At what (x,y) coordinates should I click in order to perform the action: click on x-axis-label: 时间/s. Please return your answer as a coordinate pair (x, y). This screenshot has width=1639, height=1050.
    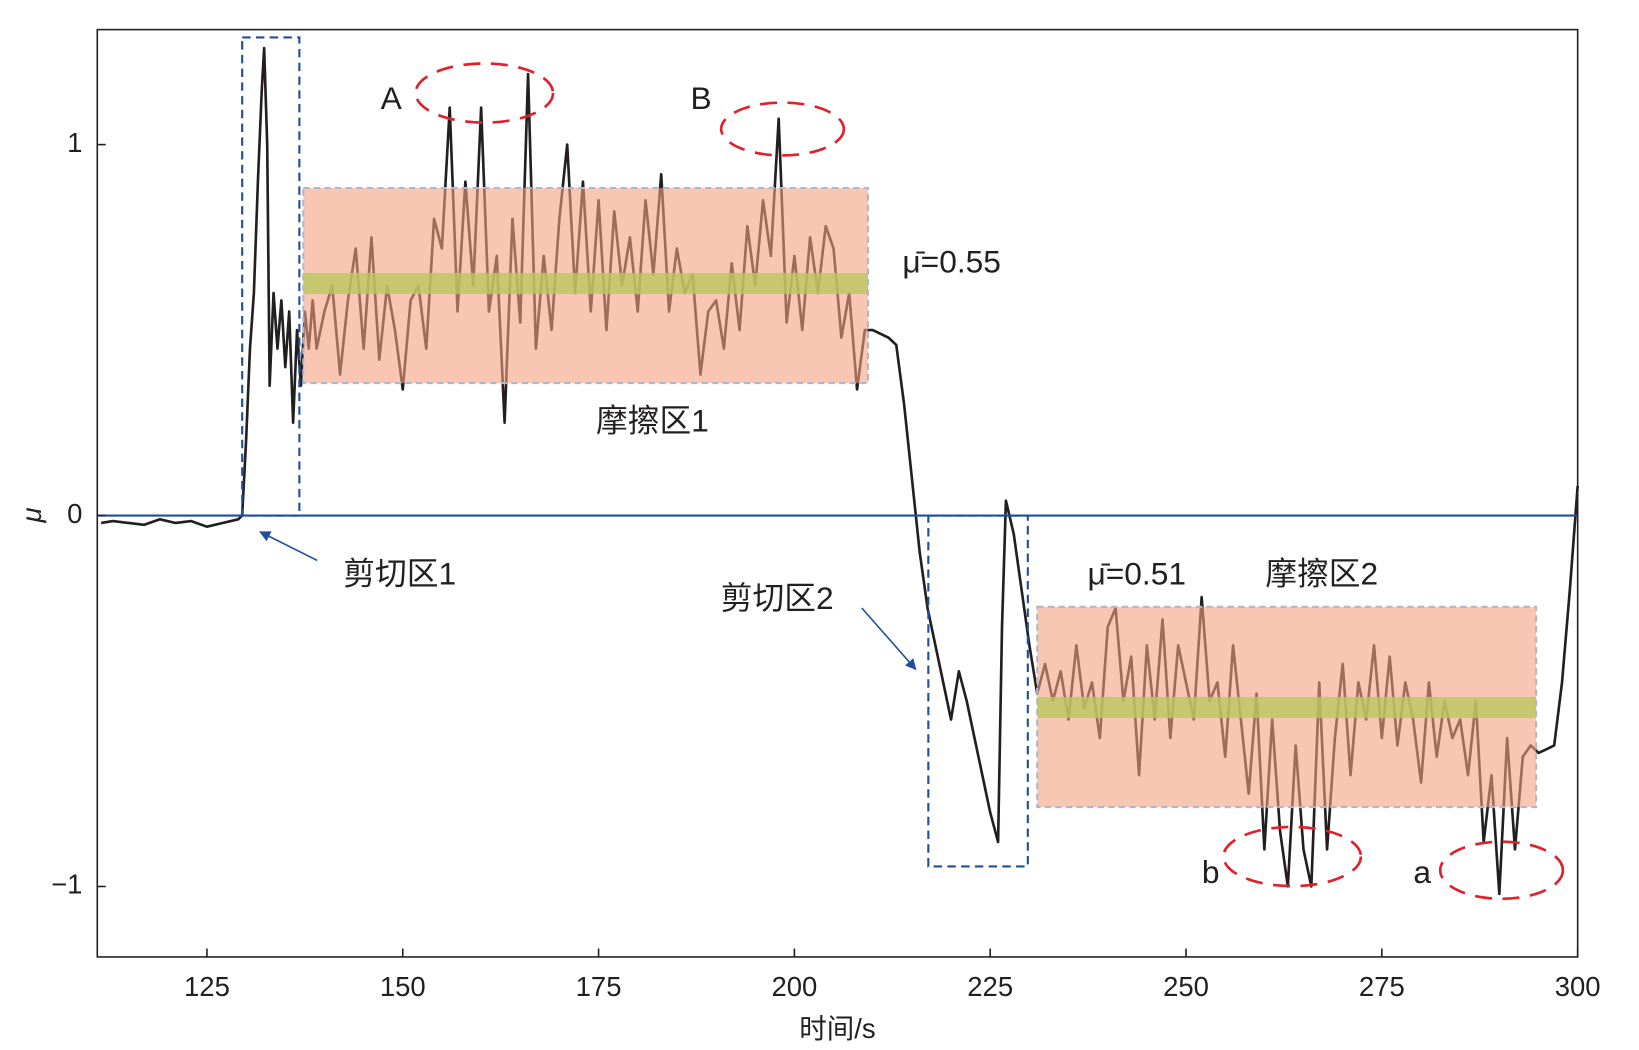
    Looking at the image, I should click on (837, 1028).